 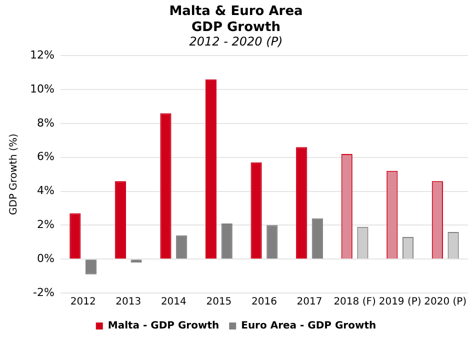 What do you see at coordinates (236, 19) in the screenshot?
I see `chart-title: Malta & Euro Area GDP Growth` at bounding box center [236, 19].